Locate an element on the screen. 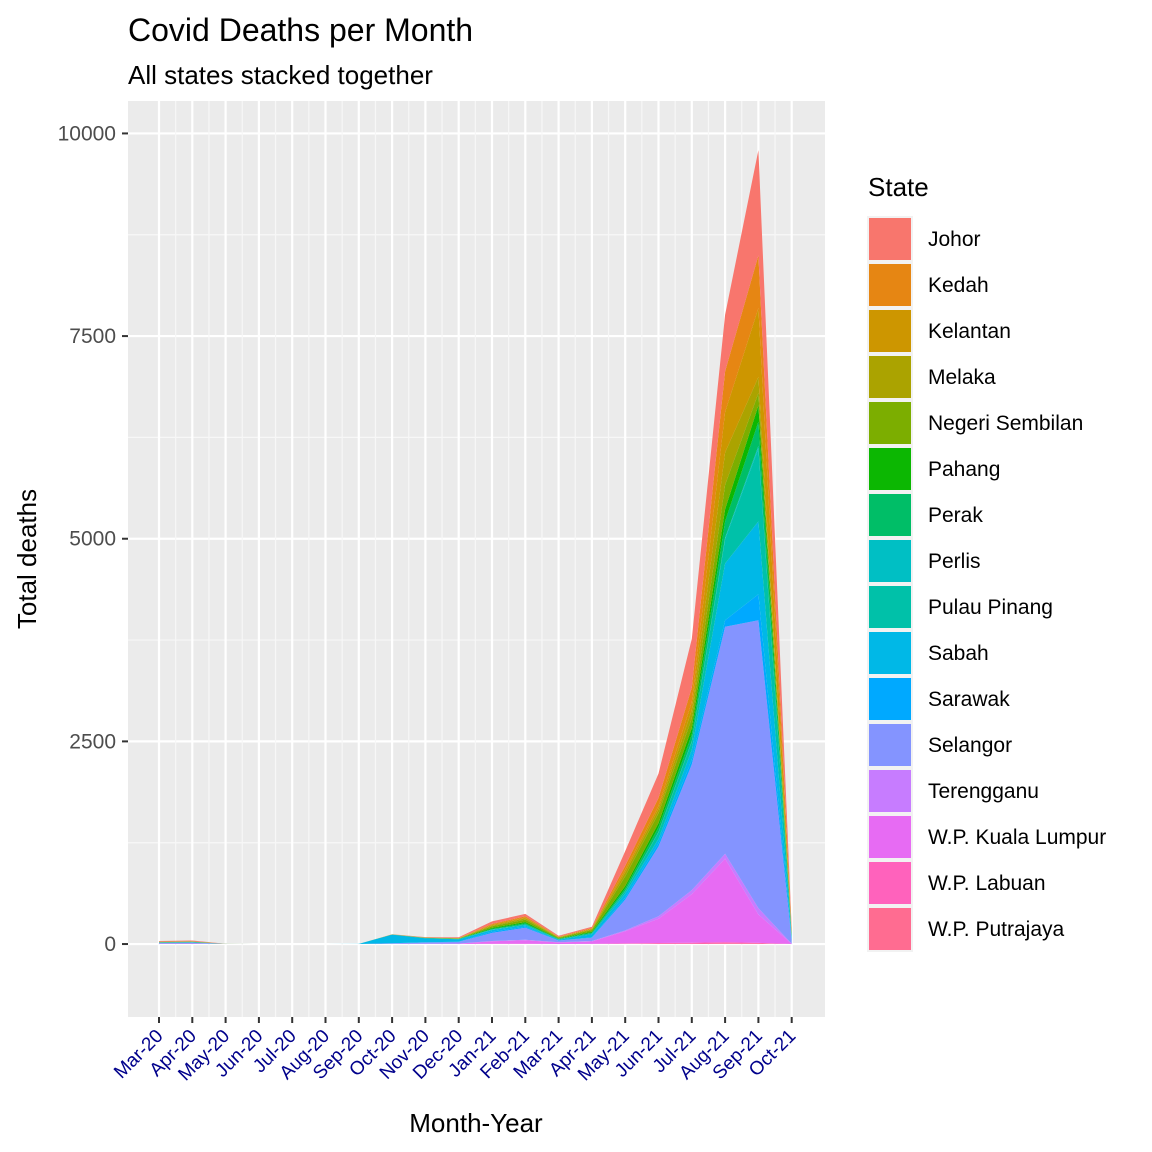 This screenshot has height=1152, width=1152. y-tick-label: 2500 is located at coordinates (92, 741).